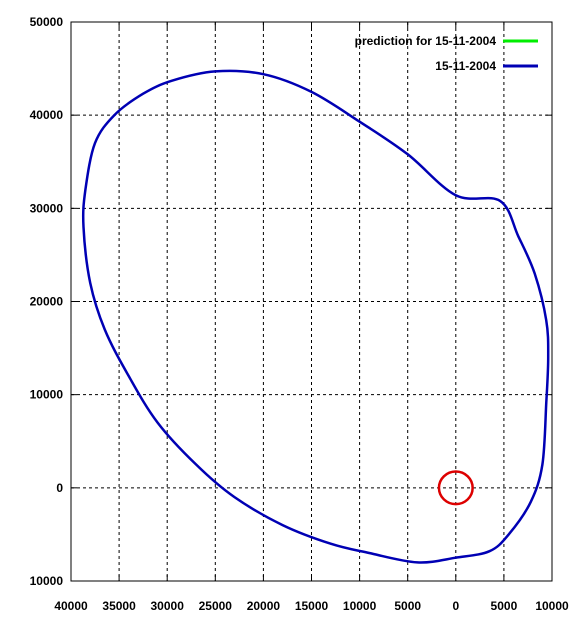 This screenshot has height=637, width=576. I want to click on x-tick-label: 35000, so click(119, 606).